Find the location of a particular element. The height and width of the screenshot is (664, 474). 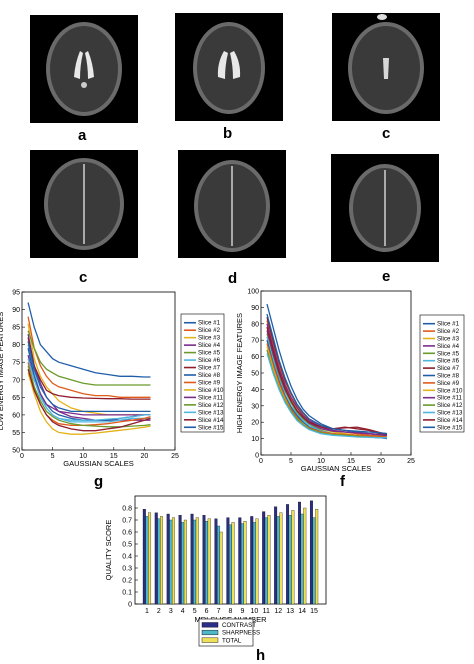

panel-label-a: a is located at coordinates (82, 135).